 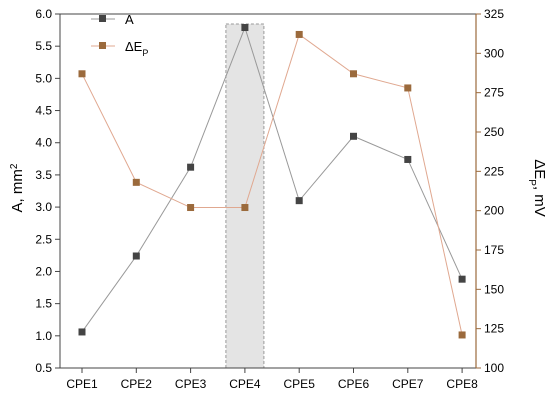 I want to click on y-left-tick-label: 3.5, so click(x=43, y=175).